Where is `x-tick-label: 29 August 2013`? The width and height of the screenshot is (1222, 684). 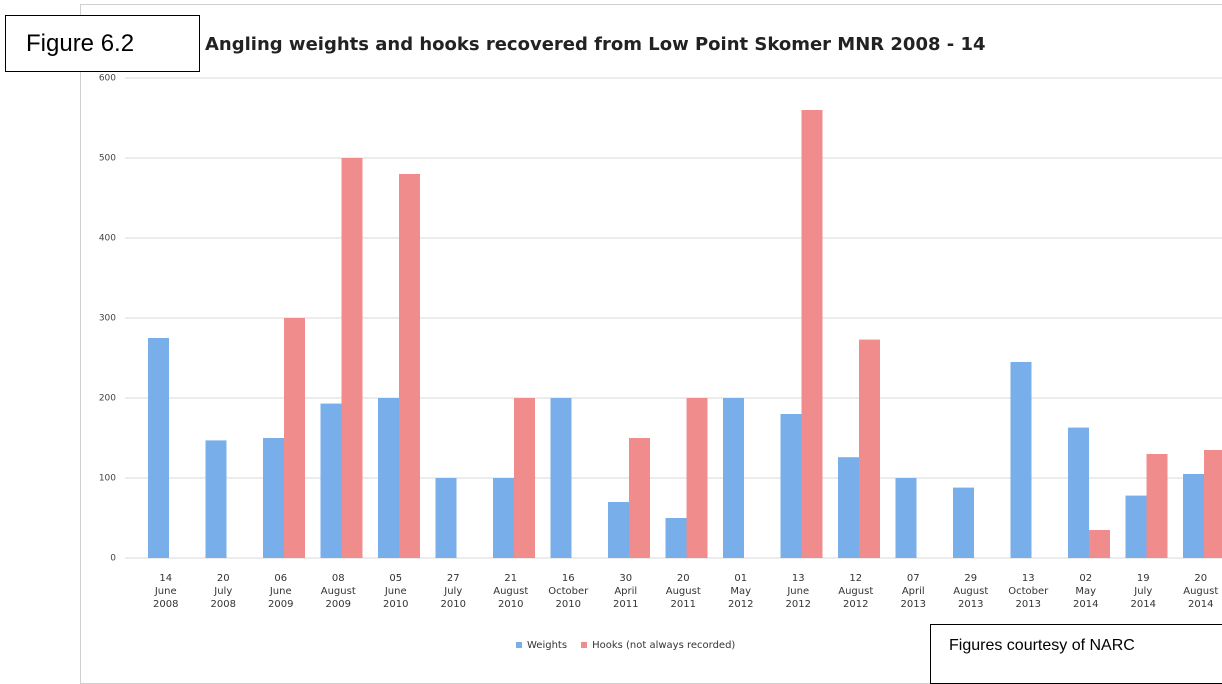
x-tick-label: 29 August 2013 is located at coordinates (971, 591).